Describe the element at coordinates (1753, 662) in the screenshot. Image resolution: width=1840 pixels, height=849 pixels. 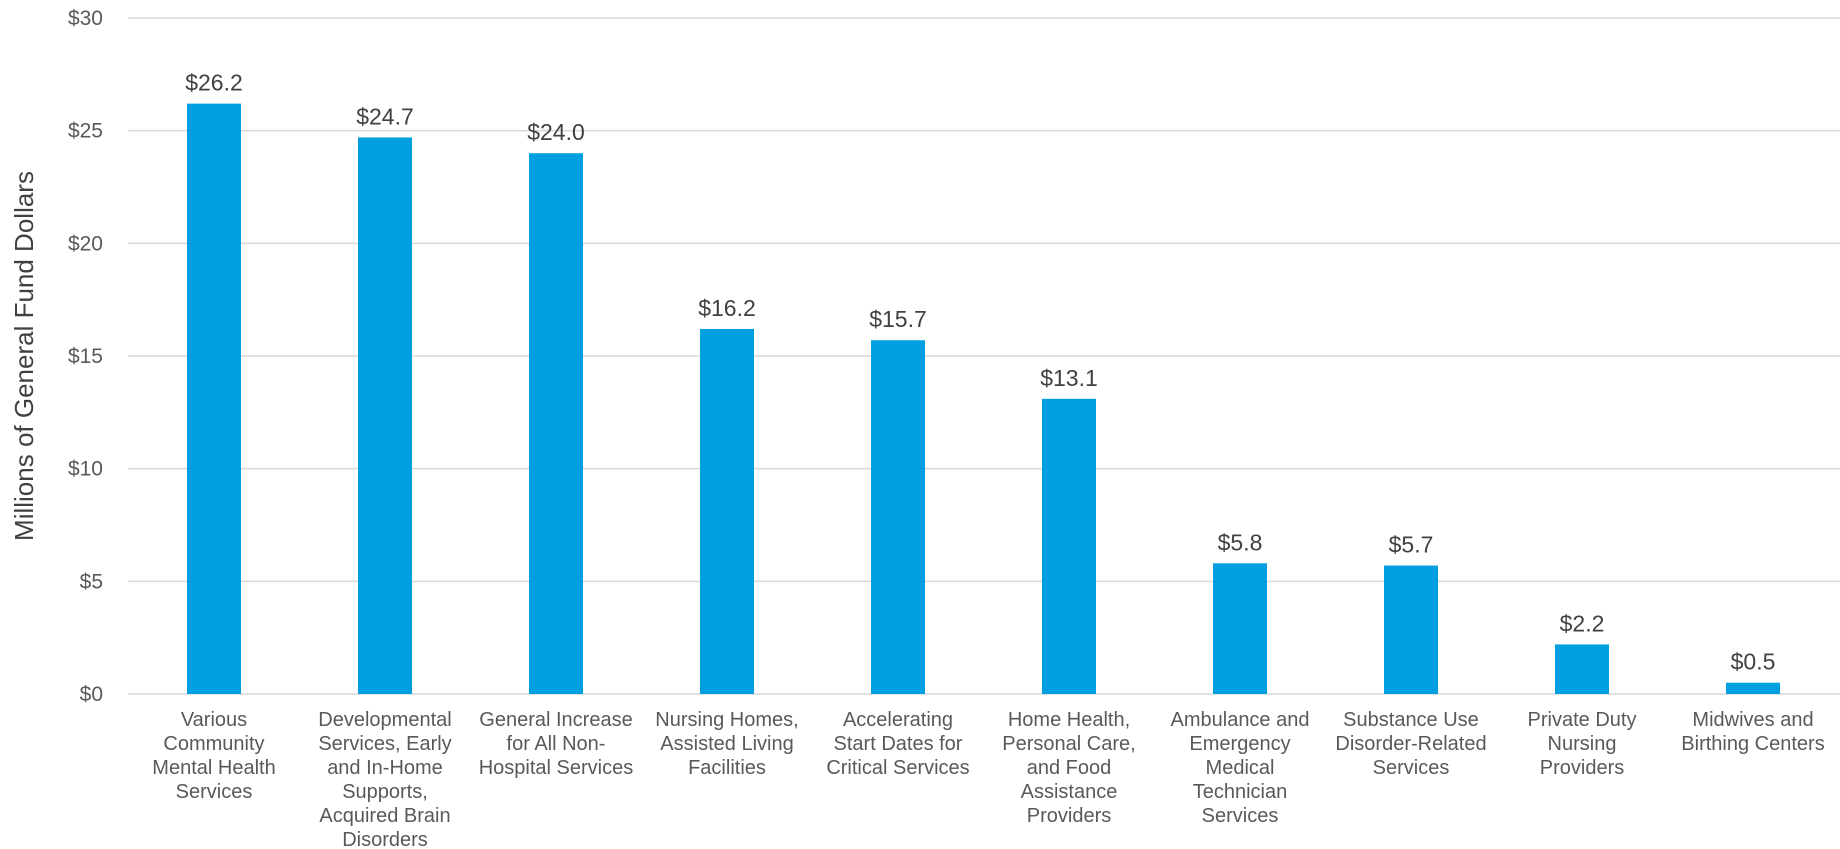
I see `data-label: $0.5` at that location.